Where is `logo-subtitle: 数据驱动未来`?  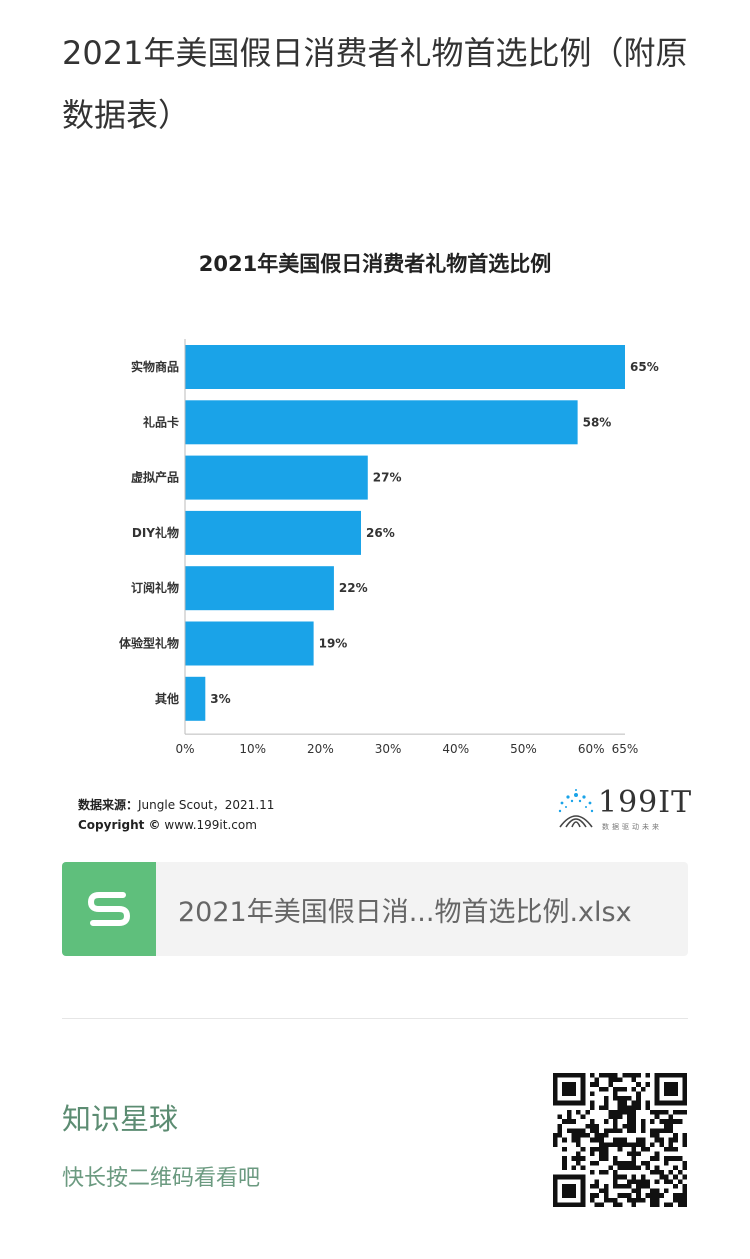
logo-subtitle: 数据驱动未来 is located at coordinates (632, 827).